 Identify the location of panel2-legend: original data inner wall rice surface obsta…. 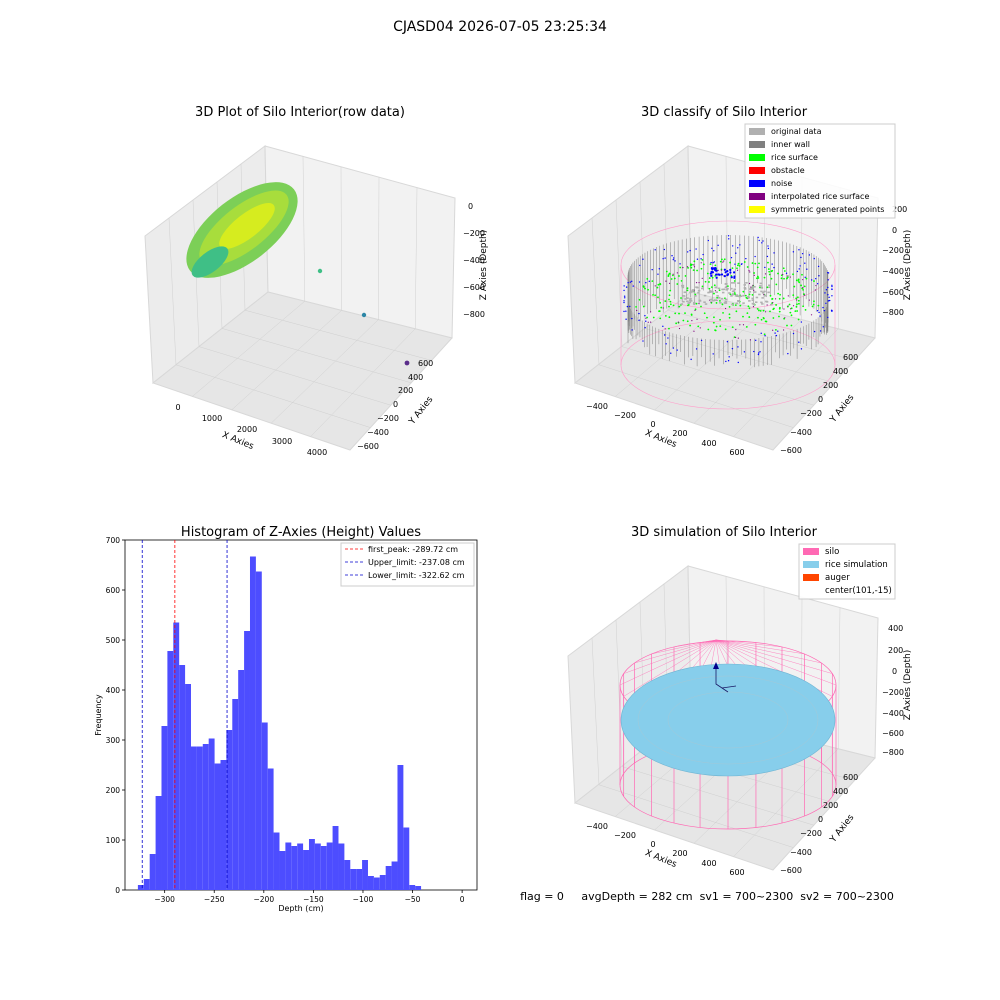
(820, 171).